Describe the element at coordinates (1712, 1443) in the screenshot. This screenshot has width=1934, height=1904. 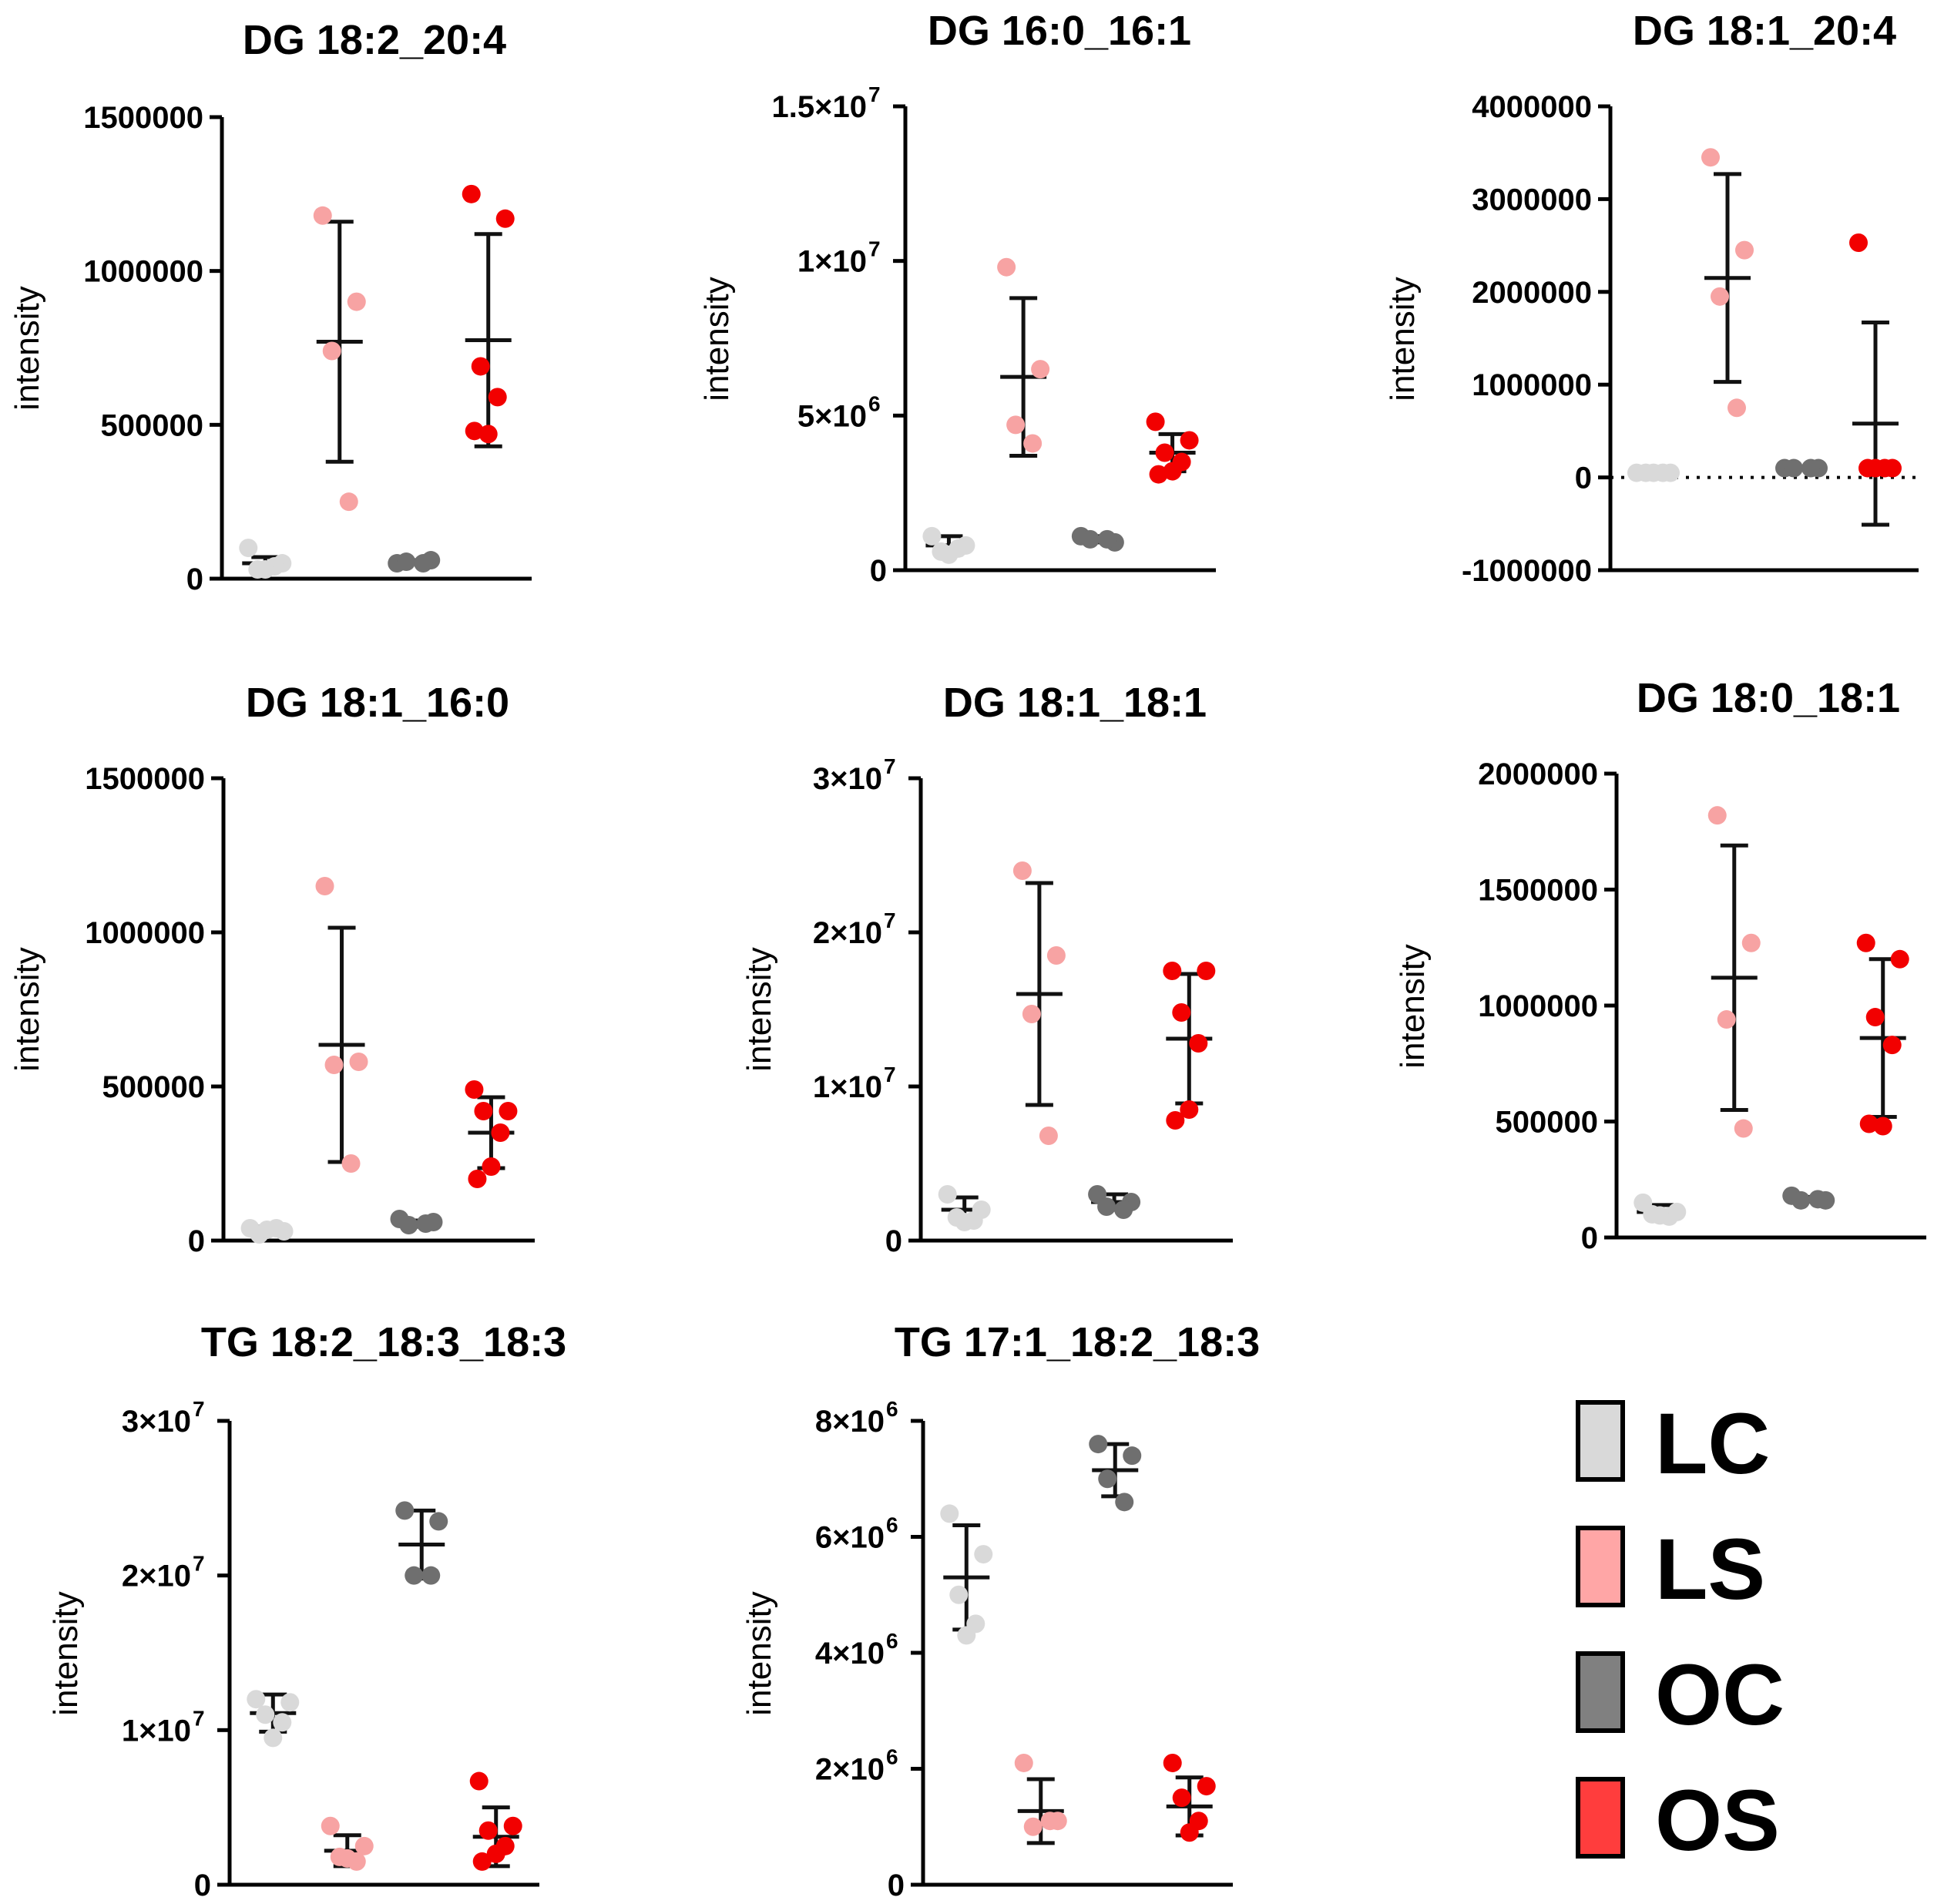
I see `legend-label-lc: LC` at that location.